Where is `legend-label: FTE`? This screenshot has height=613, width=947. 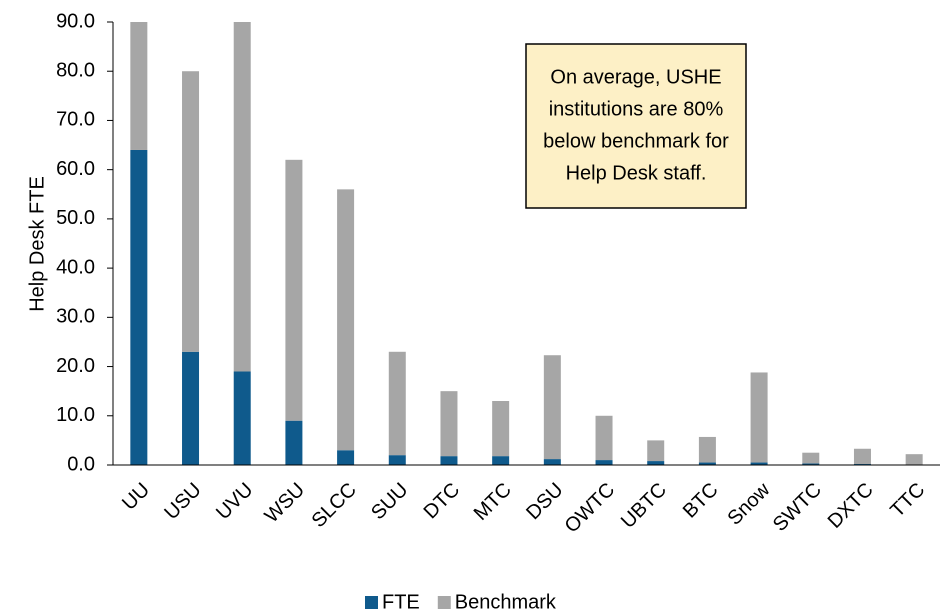 legend-label: FTE is located at coordinates (401, 602).